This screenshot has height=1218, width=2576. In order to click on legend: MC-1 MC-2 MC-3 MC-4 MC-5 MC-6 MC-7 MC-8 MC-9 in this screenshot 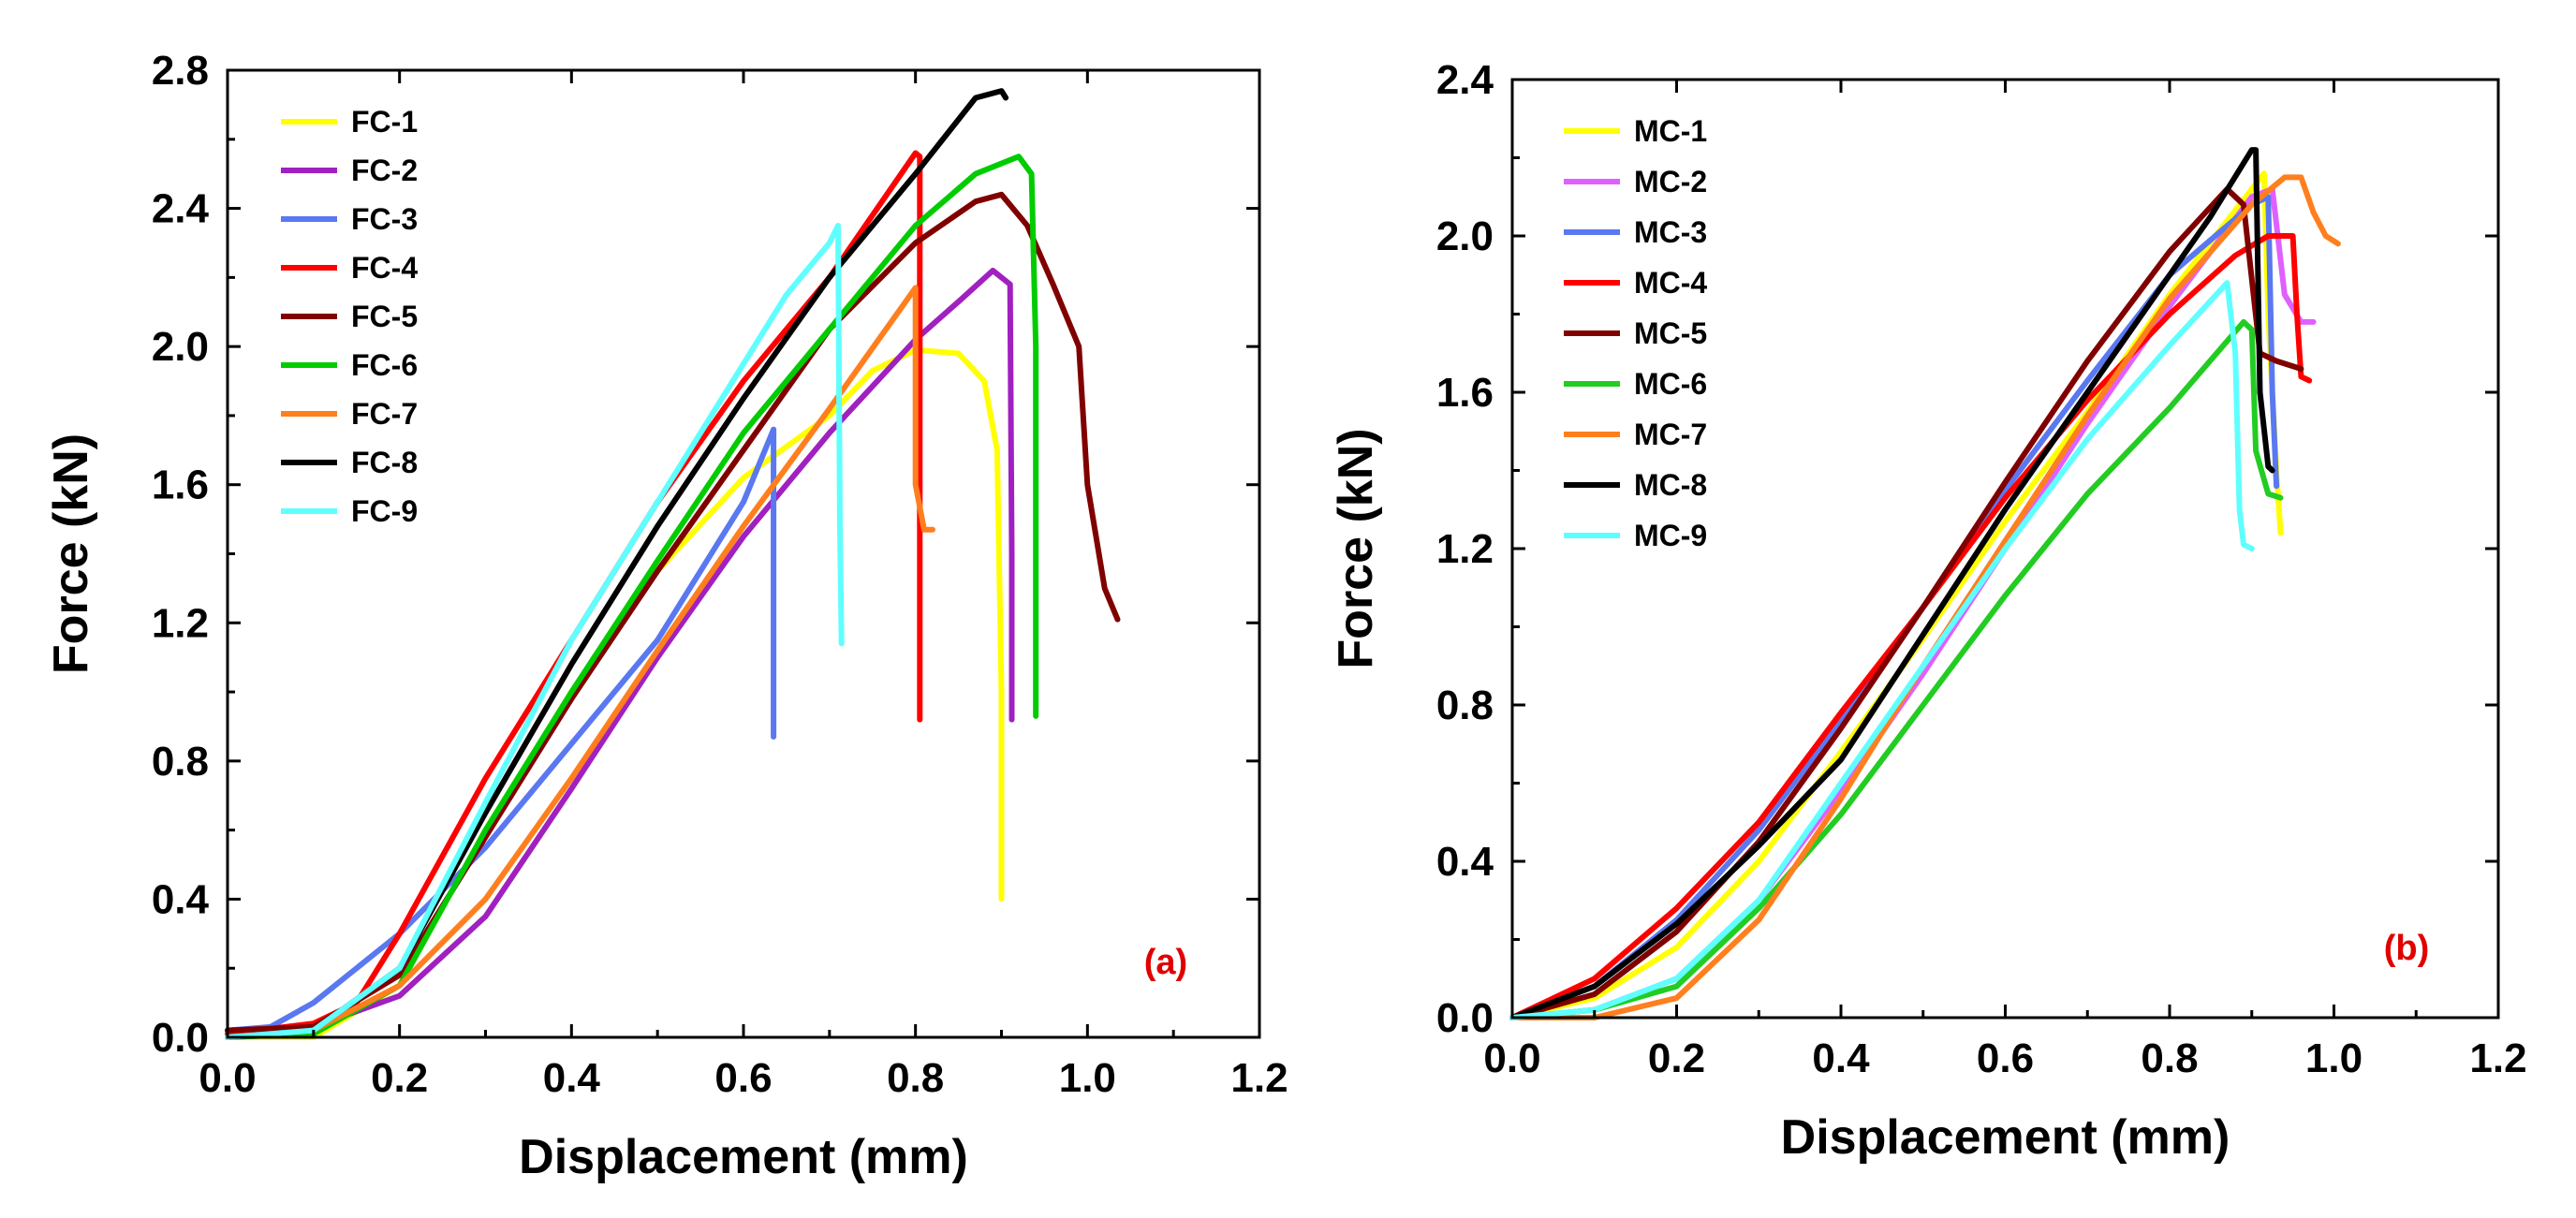, I will do `click(1635, 333)`.